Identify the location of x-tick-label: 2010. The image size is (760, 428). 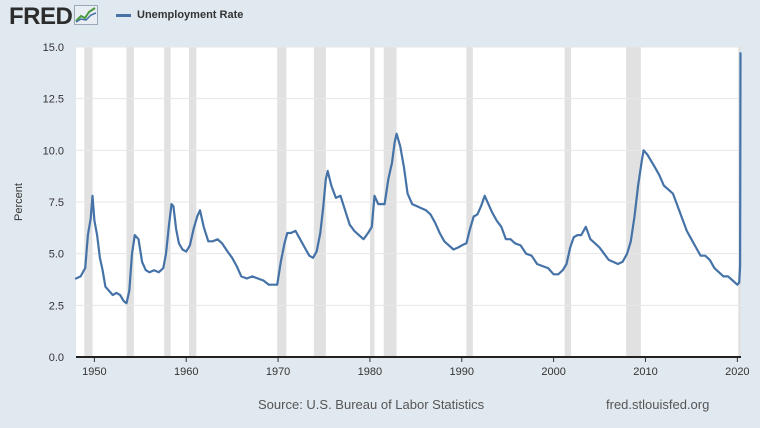
(645, 372).